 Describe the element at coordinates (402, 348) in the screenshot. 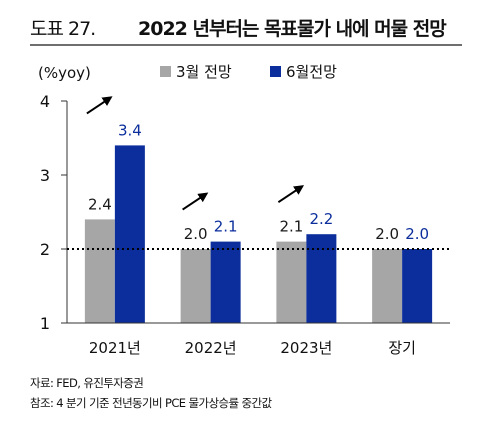

I see `x-tick-label: 장기` at that location.